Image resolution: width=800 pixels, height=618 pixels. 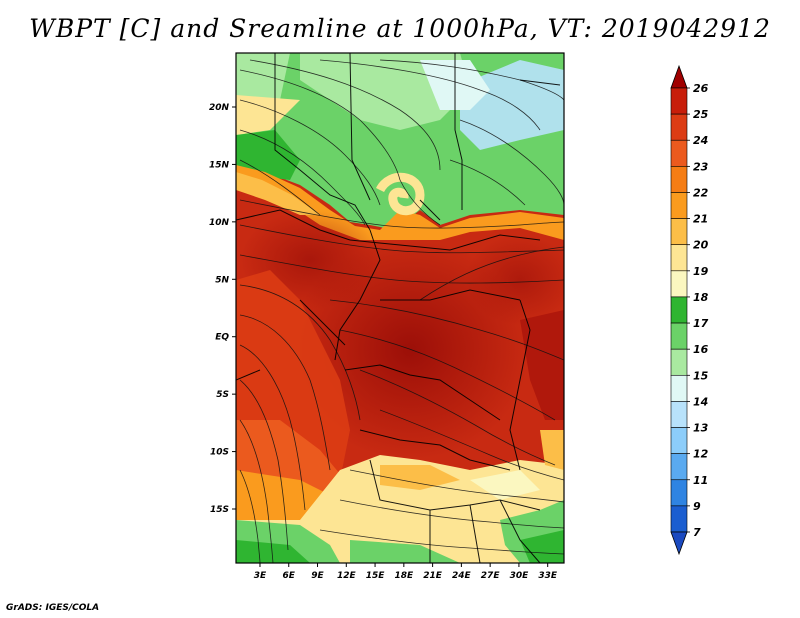 I want to click on lat-tick-label: 5S, so click(x=222, y=395).